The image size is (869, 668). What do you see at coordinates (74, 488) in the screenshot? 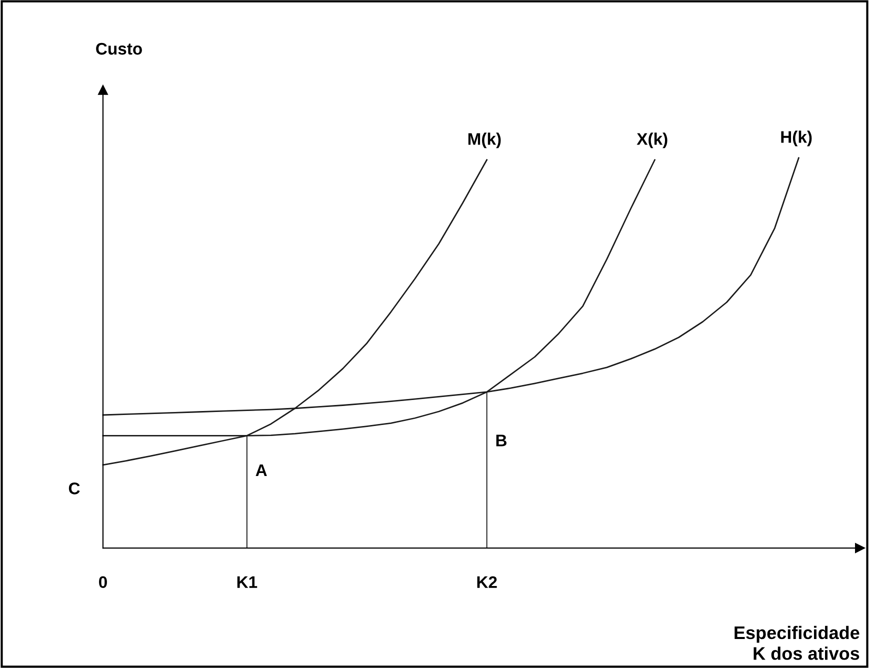
I see `text: C` at bounding box center [74, 488].